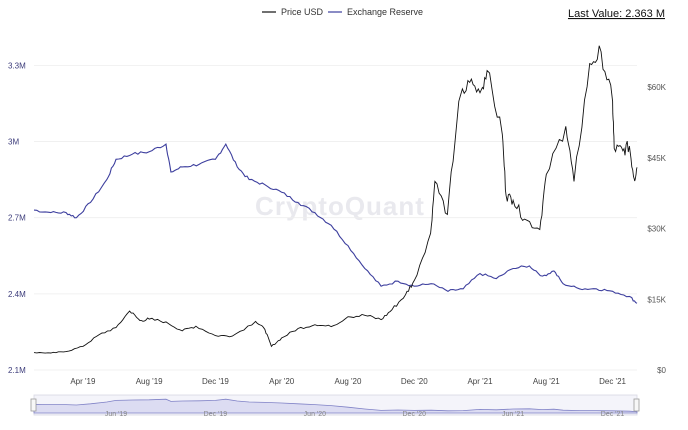  Describe the element at coordinates (546, 381) in the screenshot. I see `x-tick-label: Aug '21` at that location.